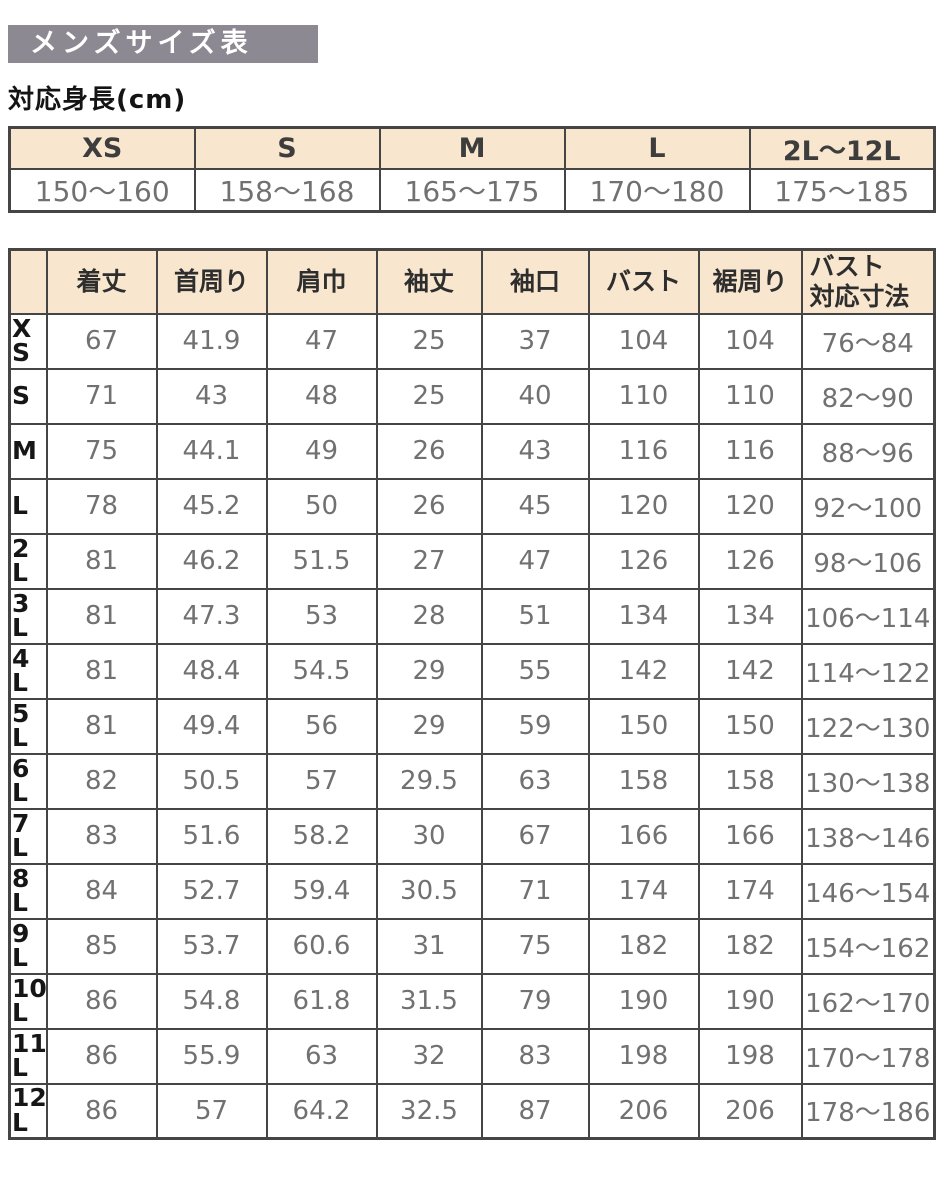 The image size is (940, 1200). Describe the element at coordinates (321, 451) in the screenshot. I see `size-value-cell: 49` at that location.